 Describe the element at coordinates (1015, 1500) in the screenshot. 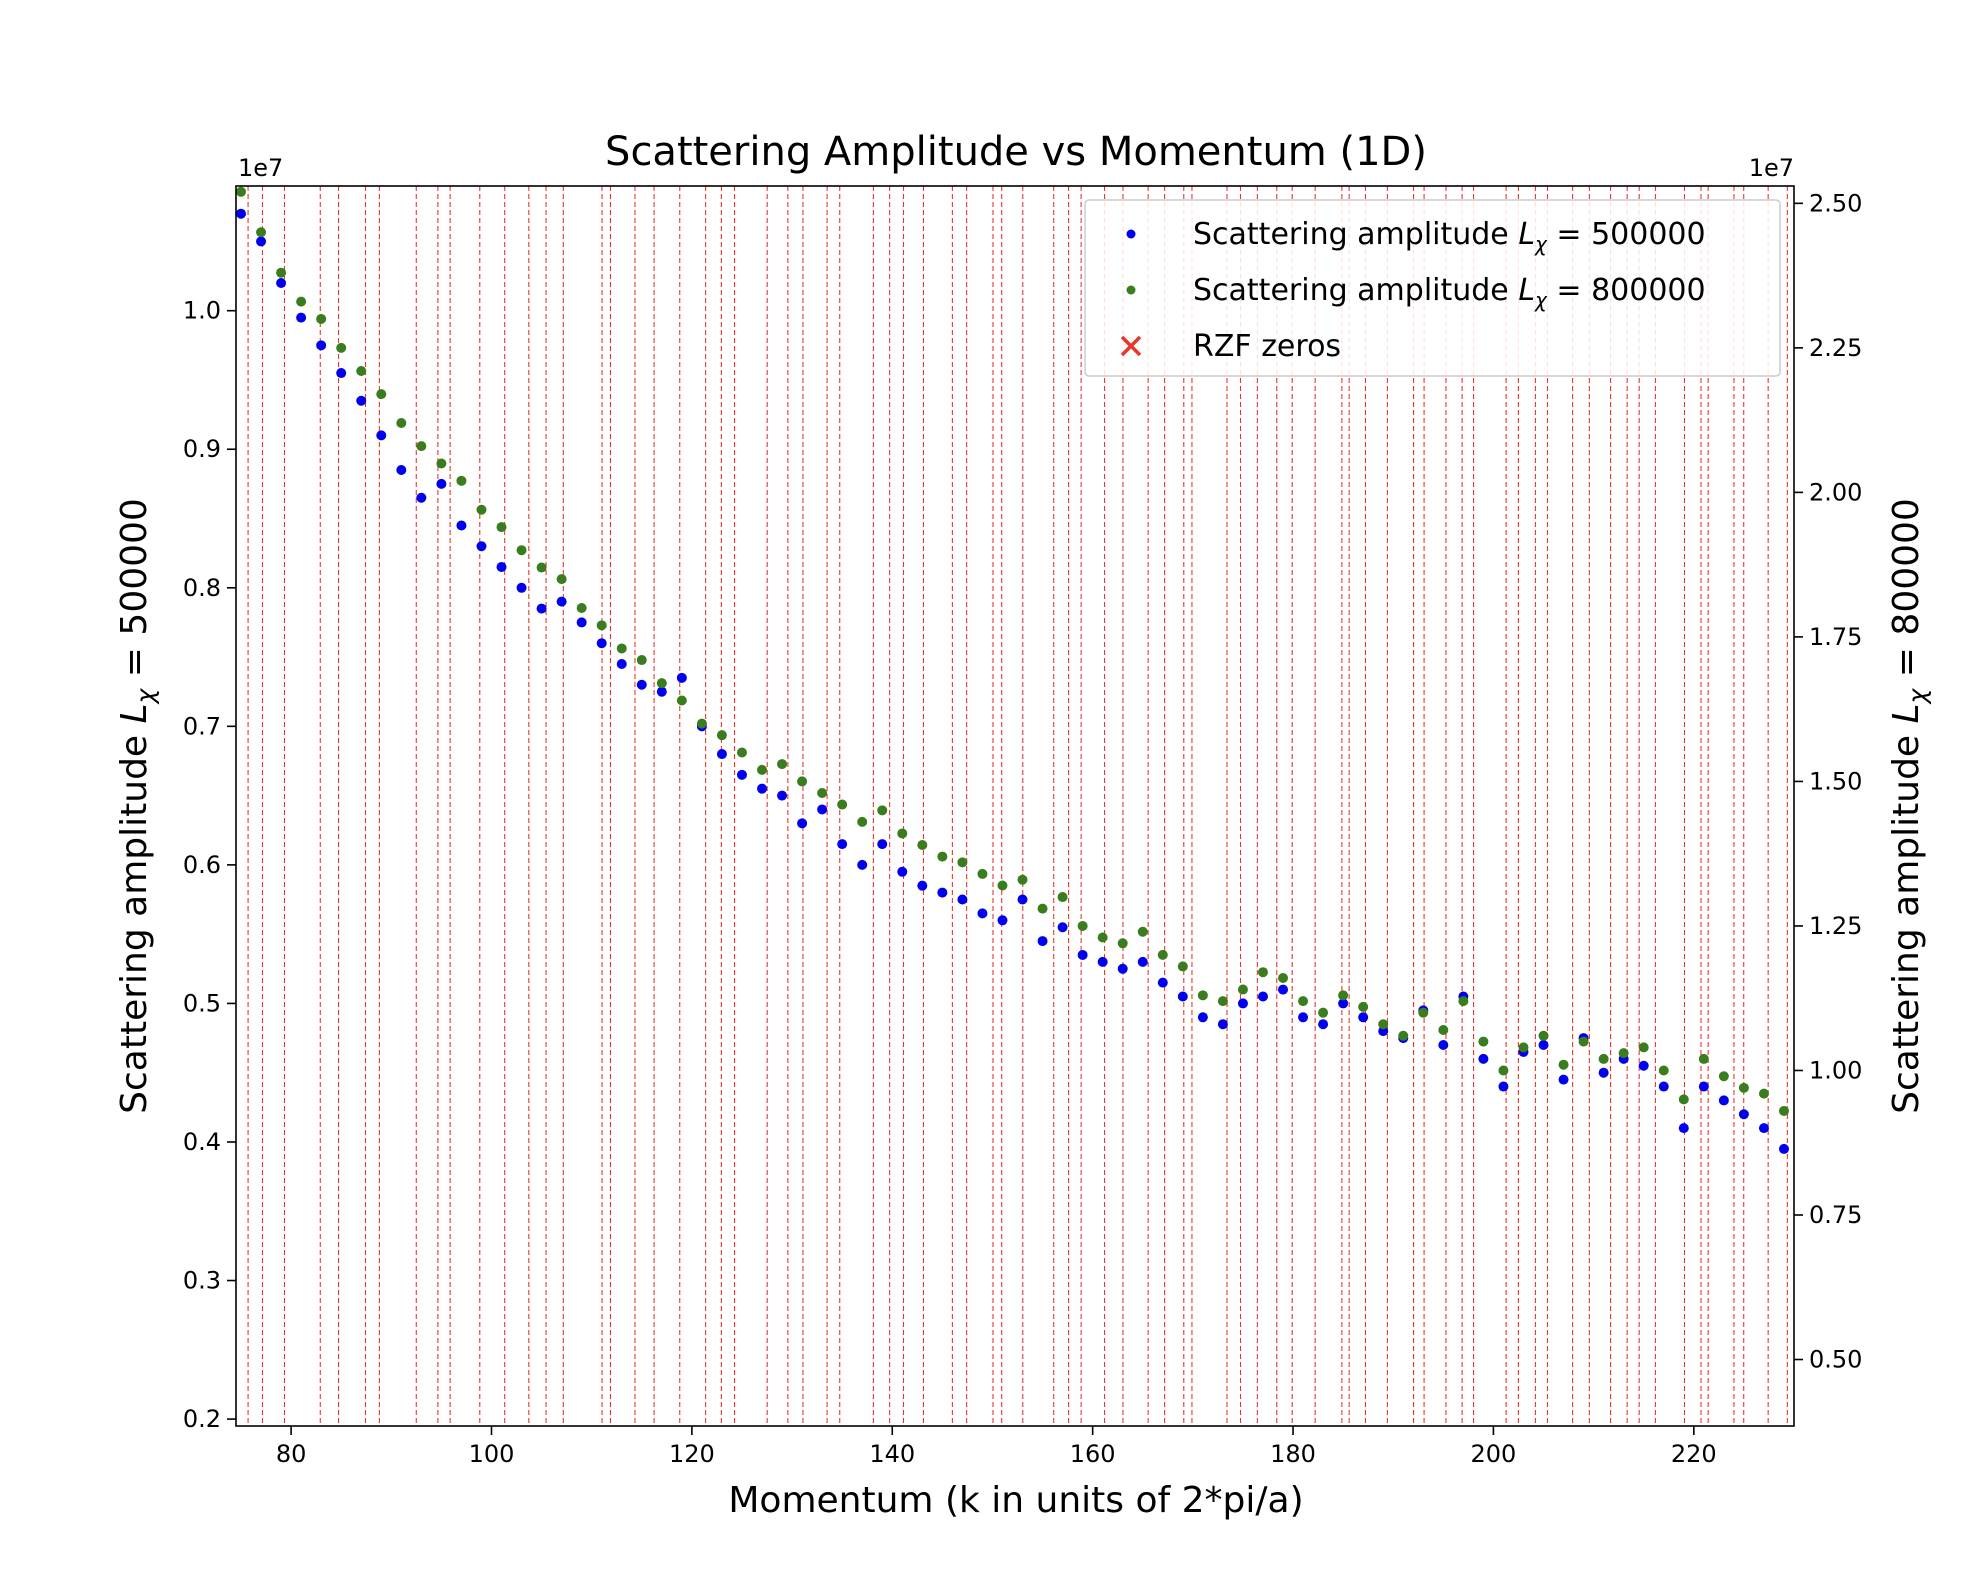

I see `x-axis-label: Momentum (k in units of 2*pi/a)` at that location.